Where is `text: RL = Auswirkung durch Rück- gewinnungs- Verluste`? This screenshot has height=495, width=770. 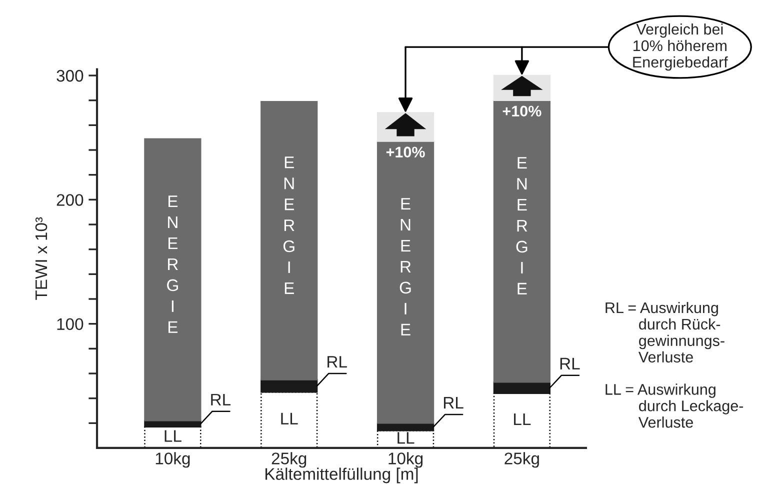 text: RL = Auswirkung durch Rück- gewinnungs- Verluste is located at coordinates (665, 332).